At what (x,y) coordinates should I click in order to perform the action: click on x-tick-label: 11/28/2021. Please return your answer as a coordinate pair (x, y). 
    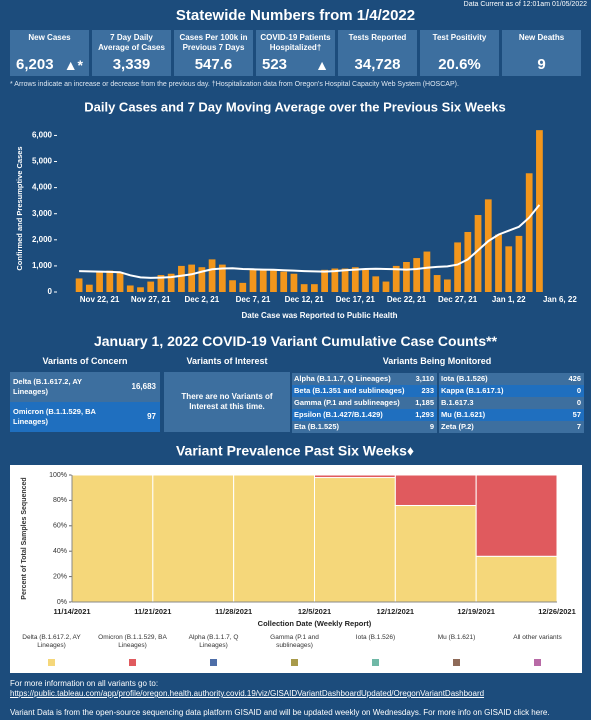
    Looking at the image, I should click on (233, 611).